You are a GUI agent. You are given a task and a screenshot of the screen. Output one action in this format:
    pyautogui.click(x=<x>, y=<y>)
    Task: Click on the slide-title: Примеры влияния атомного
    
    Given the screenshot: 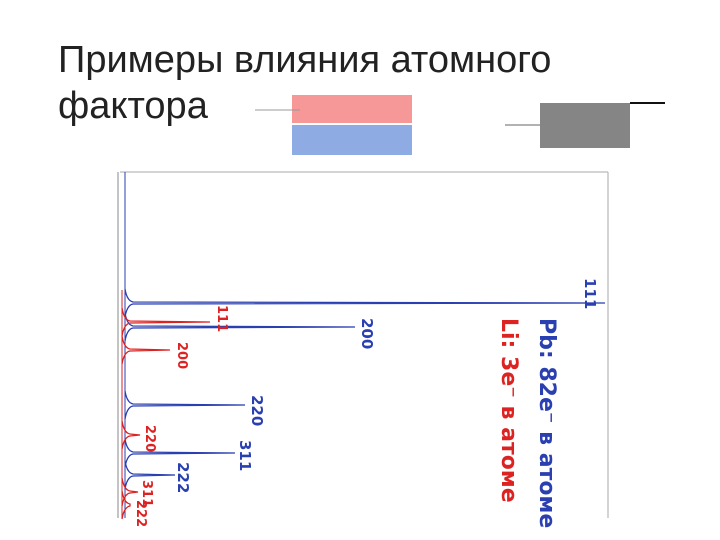 What is the action you would take?
    pyautogui.click(x=304, y=60)
    